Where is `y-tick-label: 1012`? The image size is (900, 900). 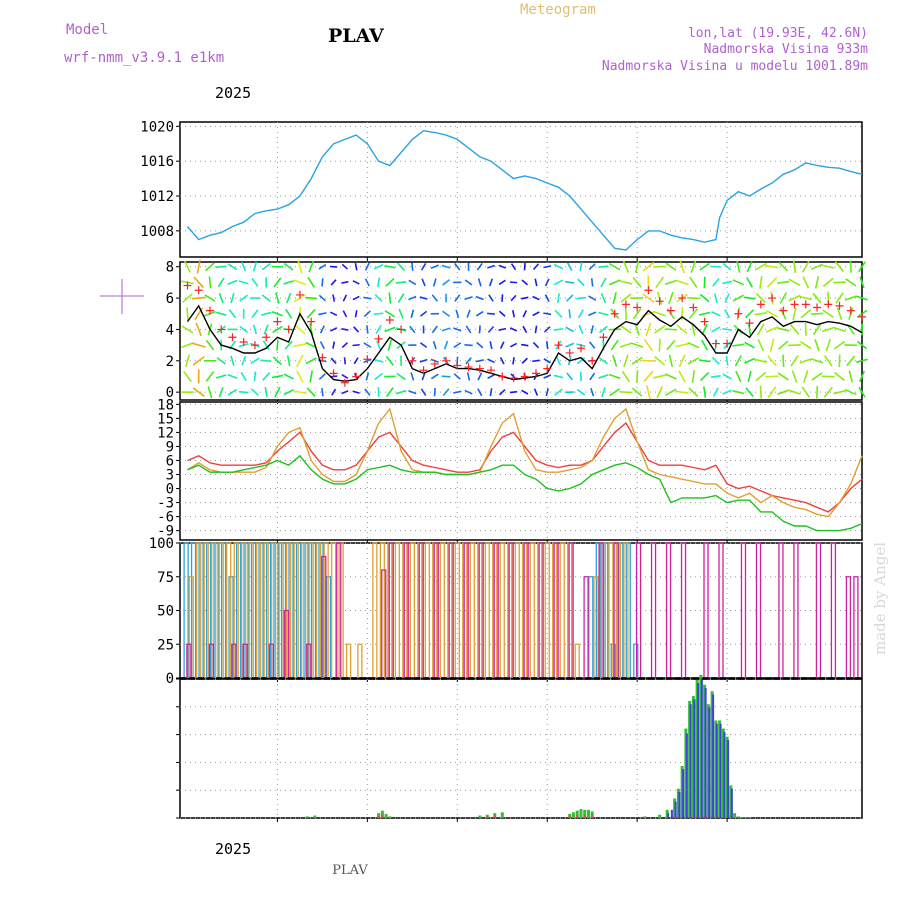 y-tick-label: 1012 is located at coordinates (157, 197).